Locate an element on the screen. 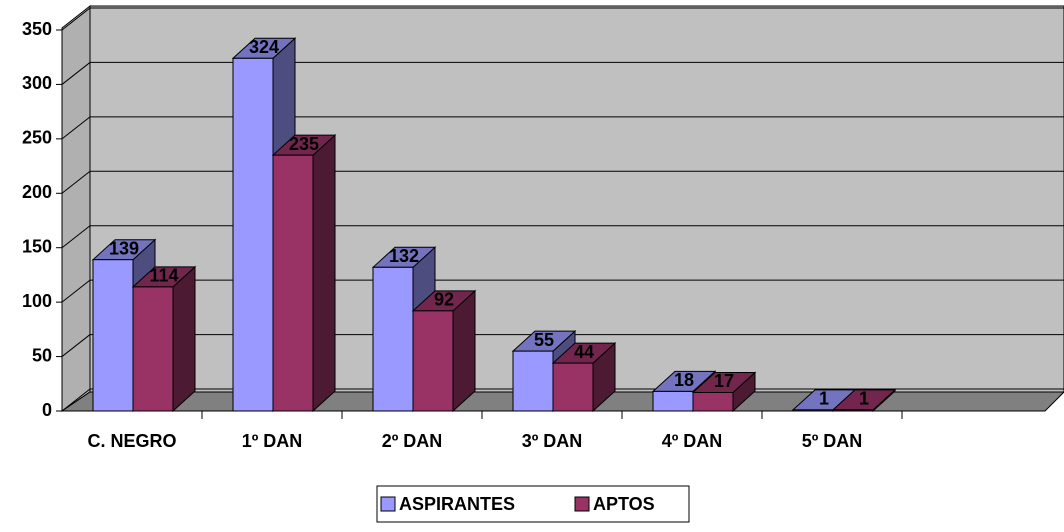 This screenshot has width=1064, height=532. data-label: 92 is located at coordinates (444, 300).